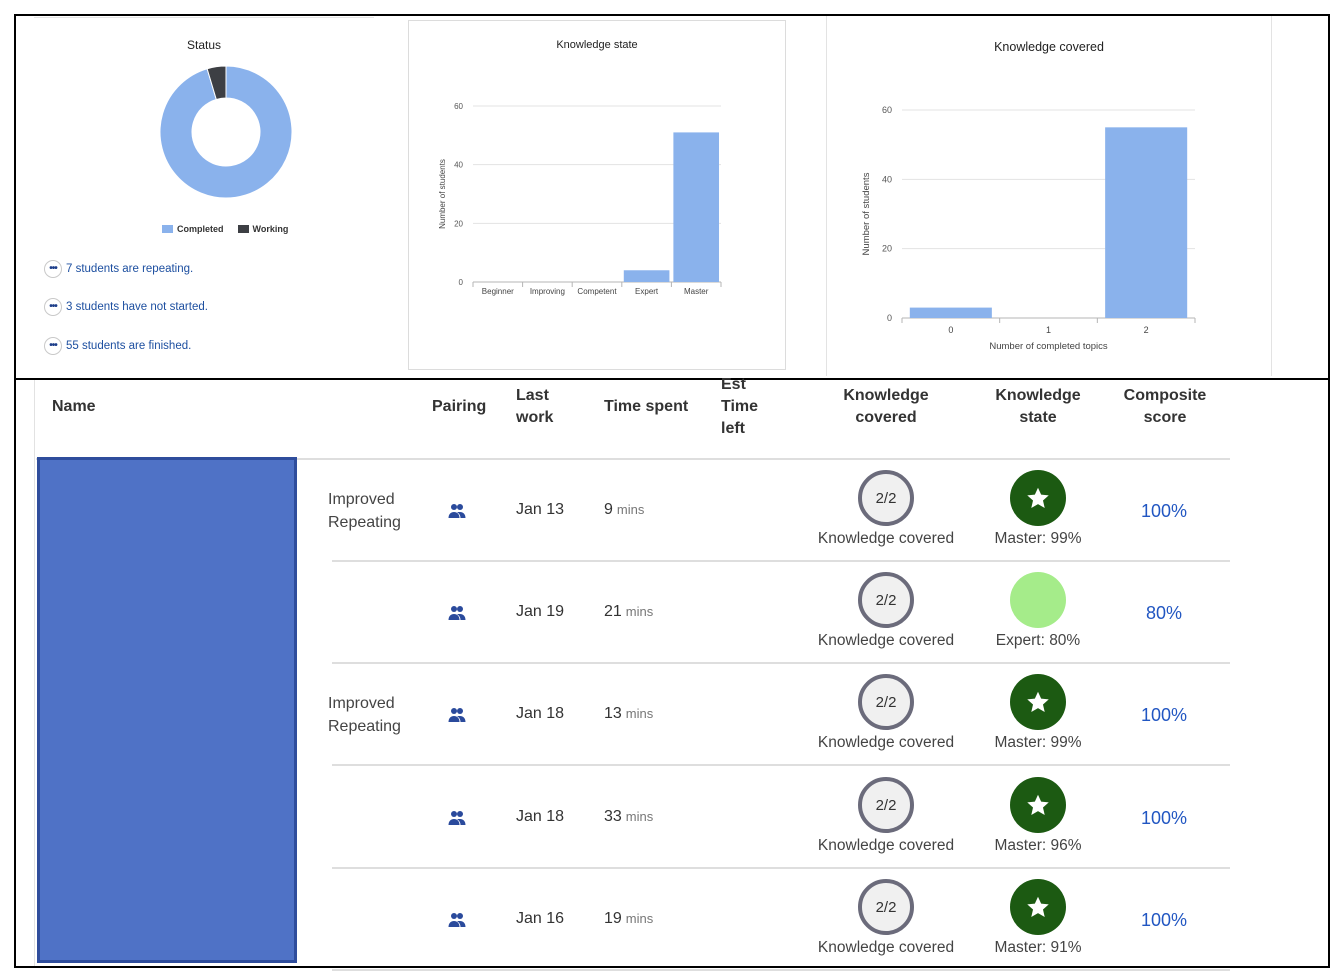 The height and width of the screenshot is (974, 1342). Describe the element at coordinates (696, 291) in the screenshot. I see `x-tick-label: Master` at that location.